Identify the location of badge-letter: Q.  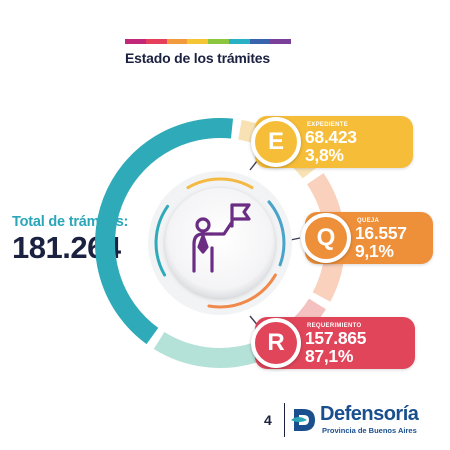
(326, 237).